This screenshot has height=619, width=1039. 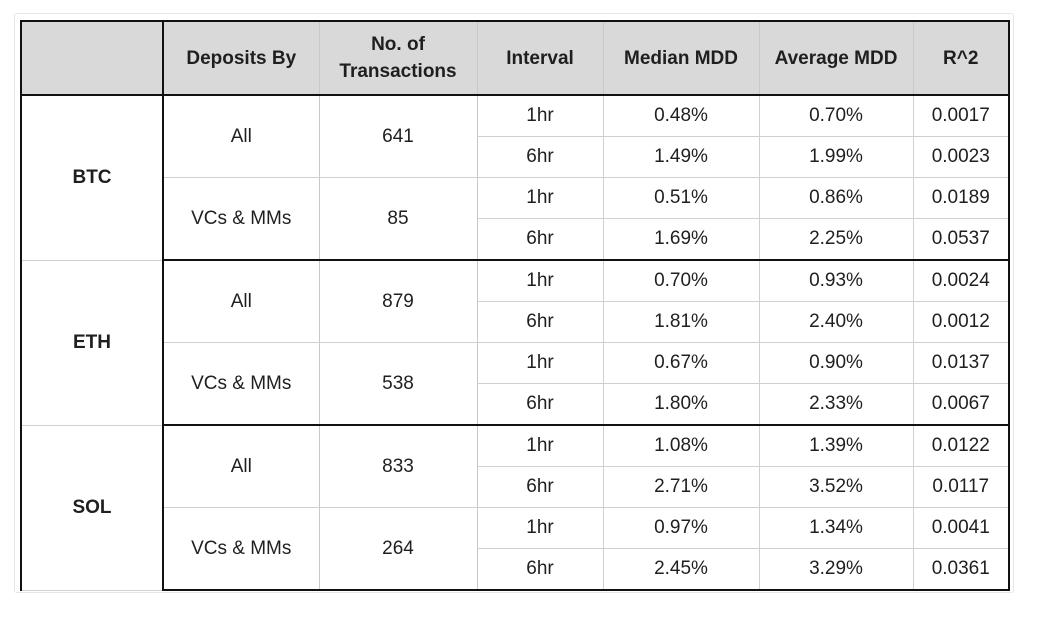 What do you see at coordinates (92, 507) in the screenshot?
I see `asset-label: SOL` at bounding box center [92, 507].